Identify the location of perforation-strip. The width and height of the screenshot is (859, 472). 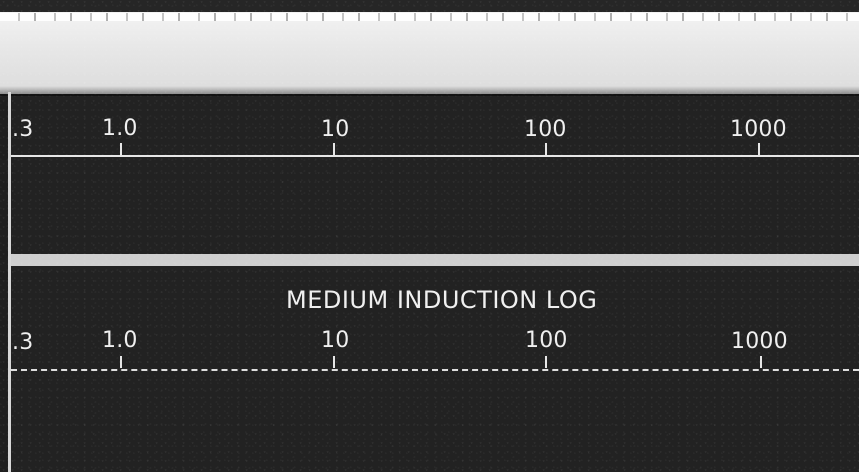
(429, 17).